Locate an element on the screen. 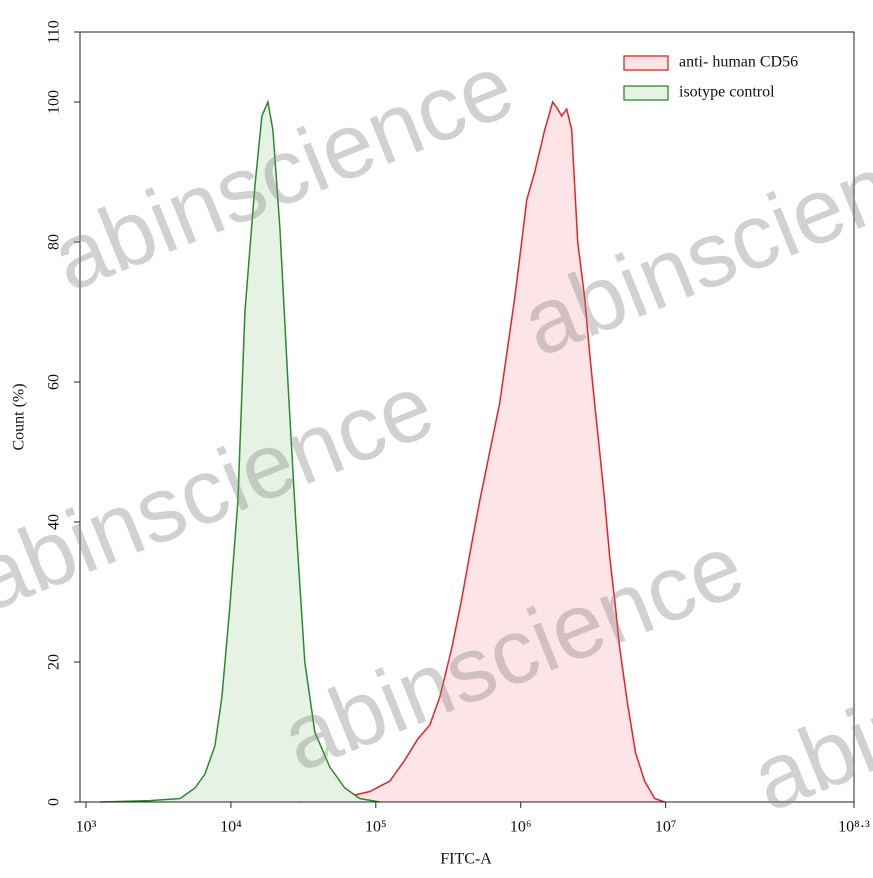 This screenshot has width=873, height=878. y-axis-label: Count (%) is located at coordinates (19, 416).